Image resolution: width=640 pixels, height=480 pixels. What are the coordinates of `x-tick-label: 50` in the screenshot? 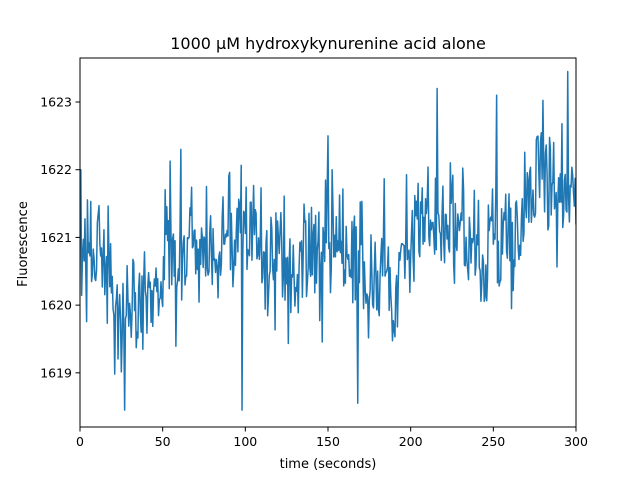 It's located at (163, 441).